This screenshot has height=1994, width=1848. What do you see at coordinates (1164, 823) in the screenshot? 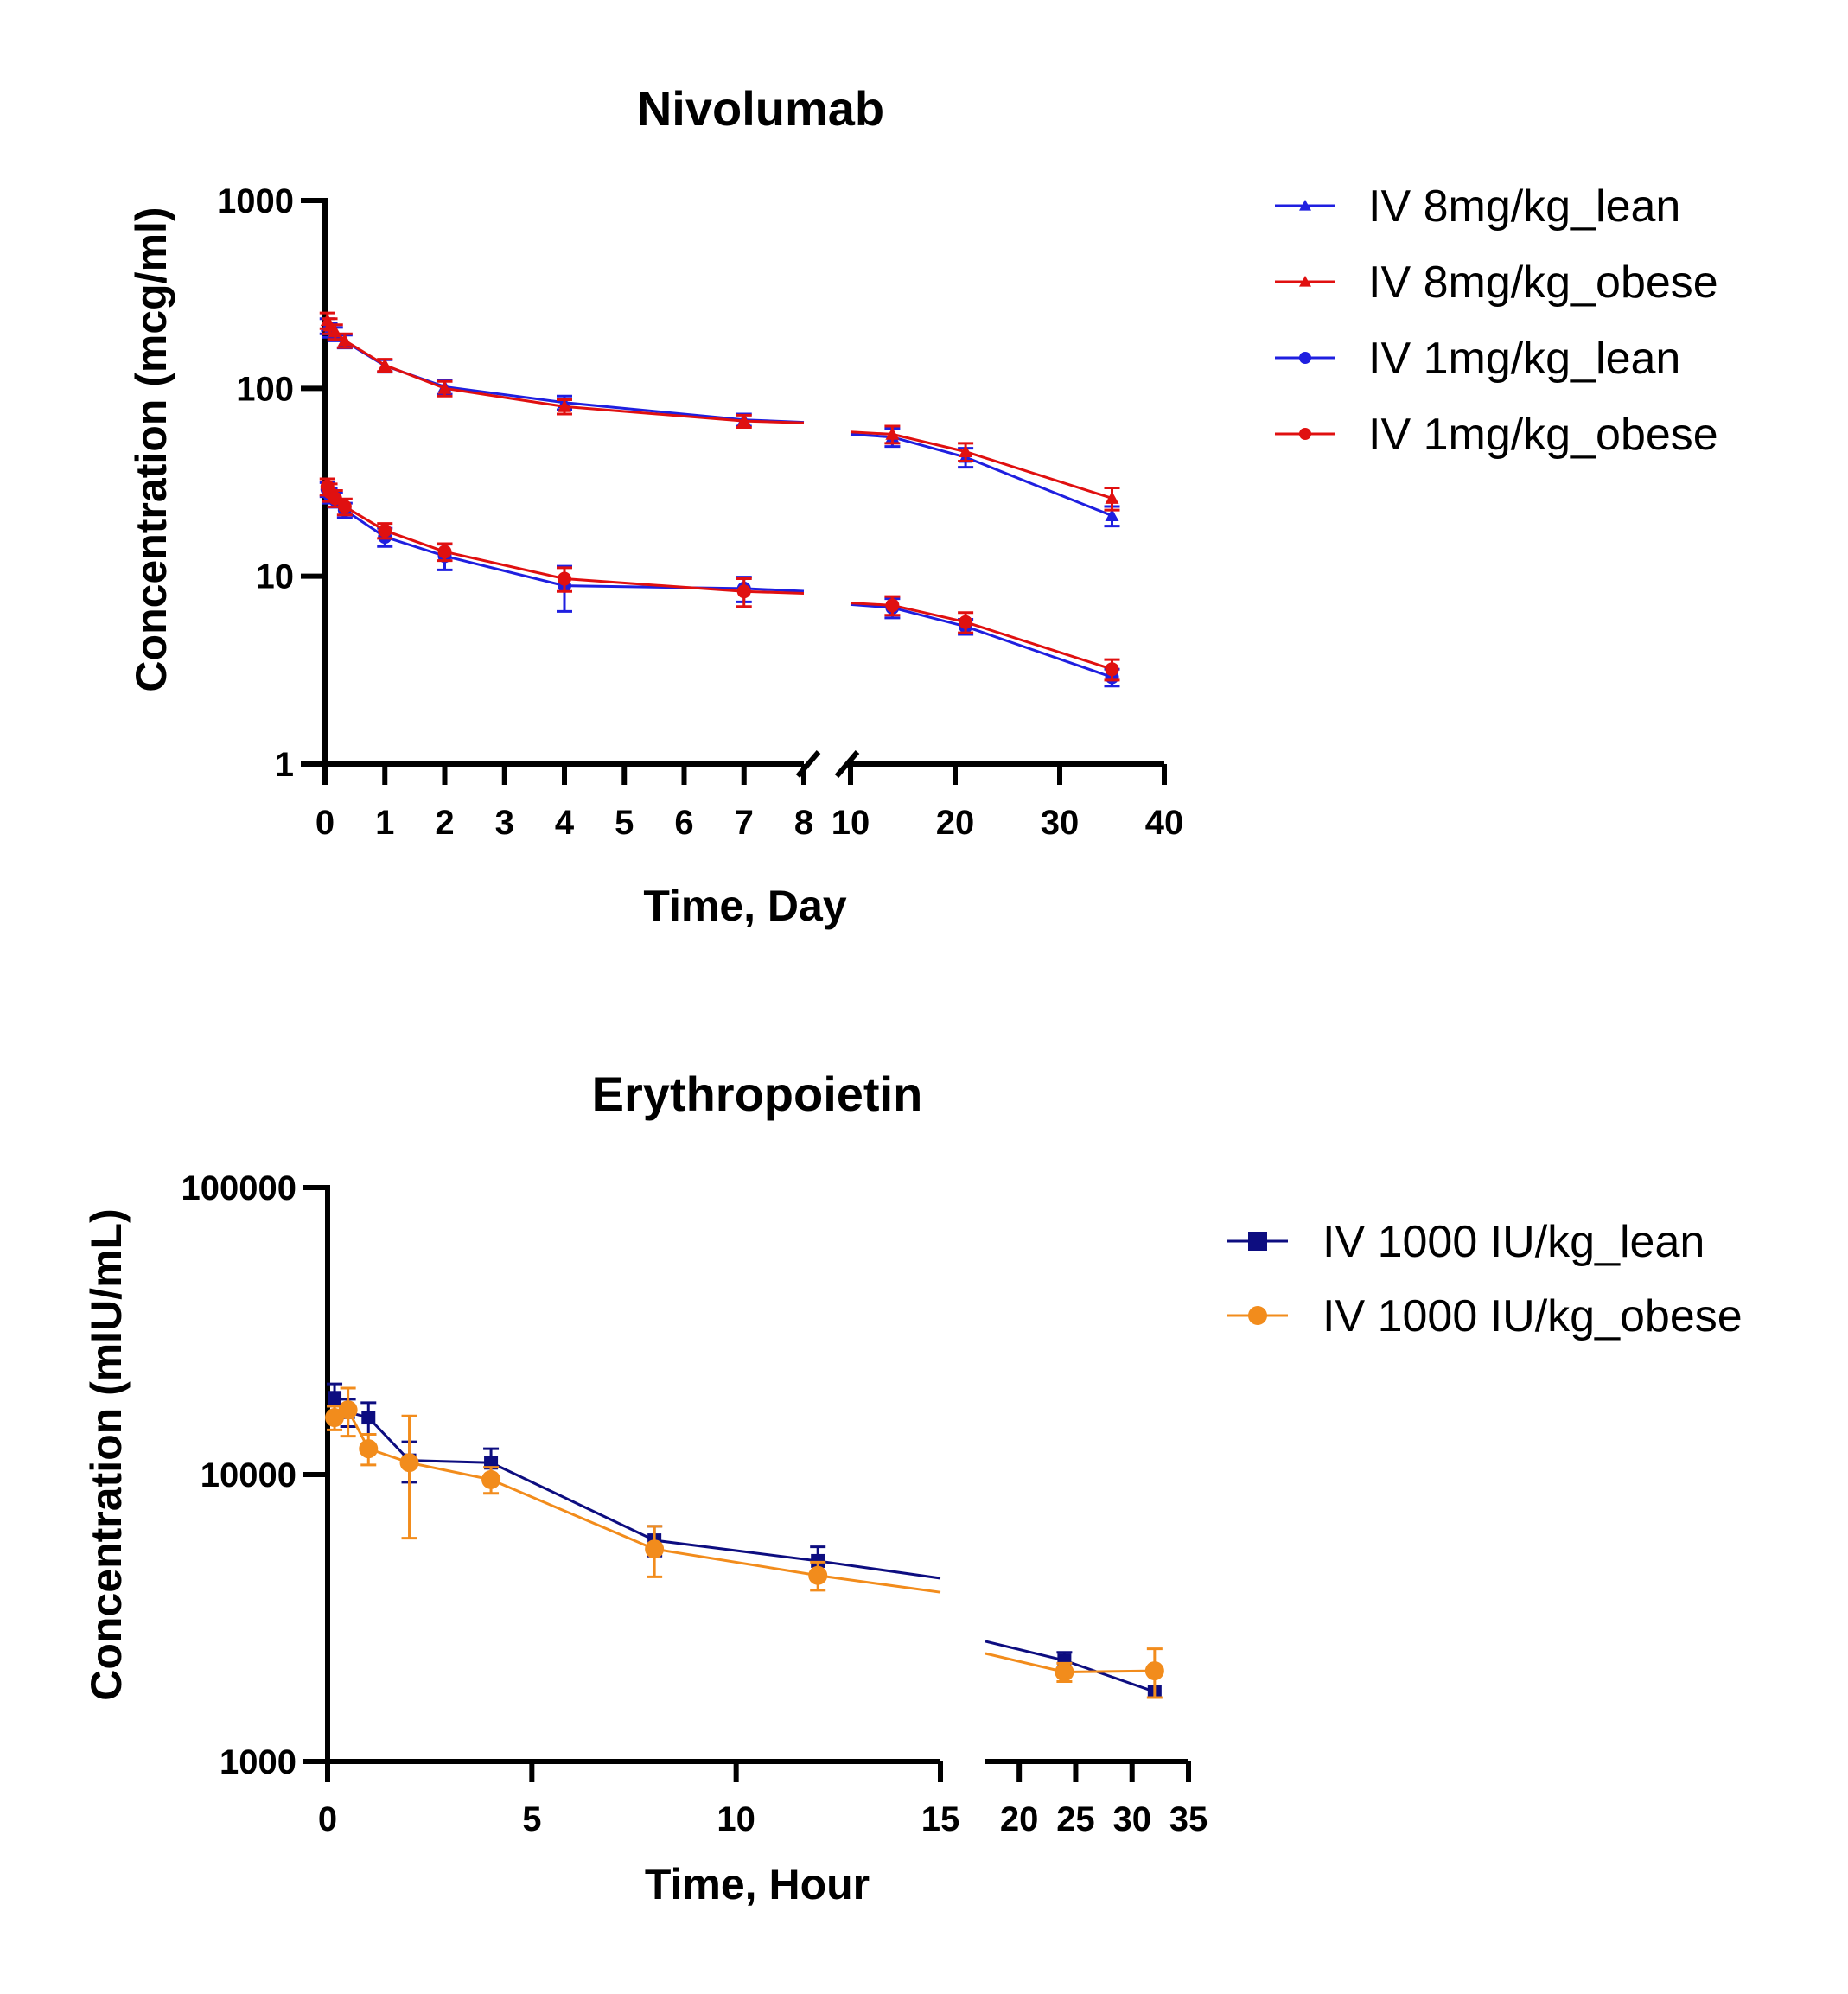
I see `x-tick-label: 40` at bounding box center [1164, 823].